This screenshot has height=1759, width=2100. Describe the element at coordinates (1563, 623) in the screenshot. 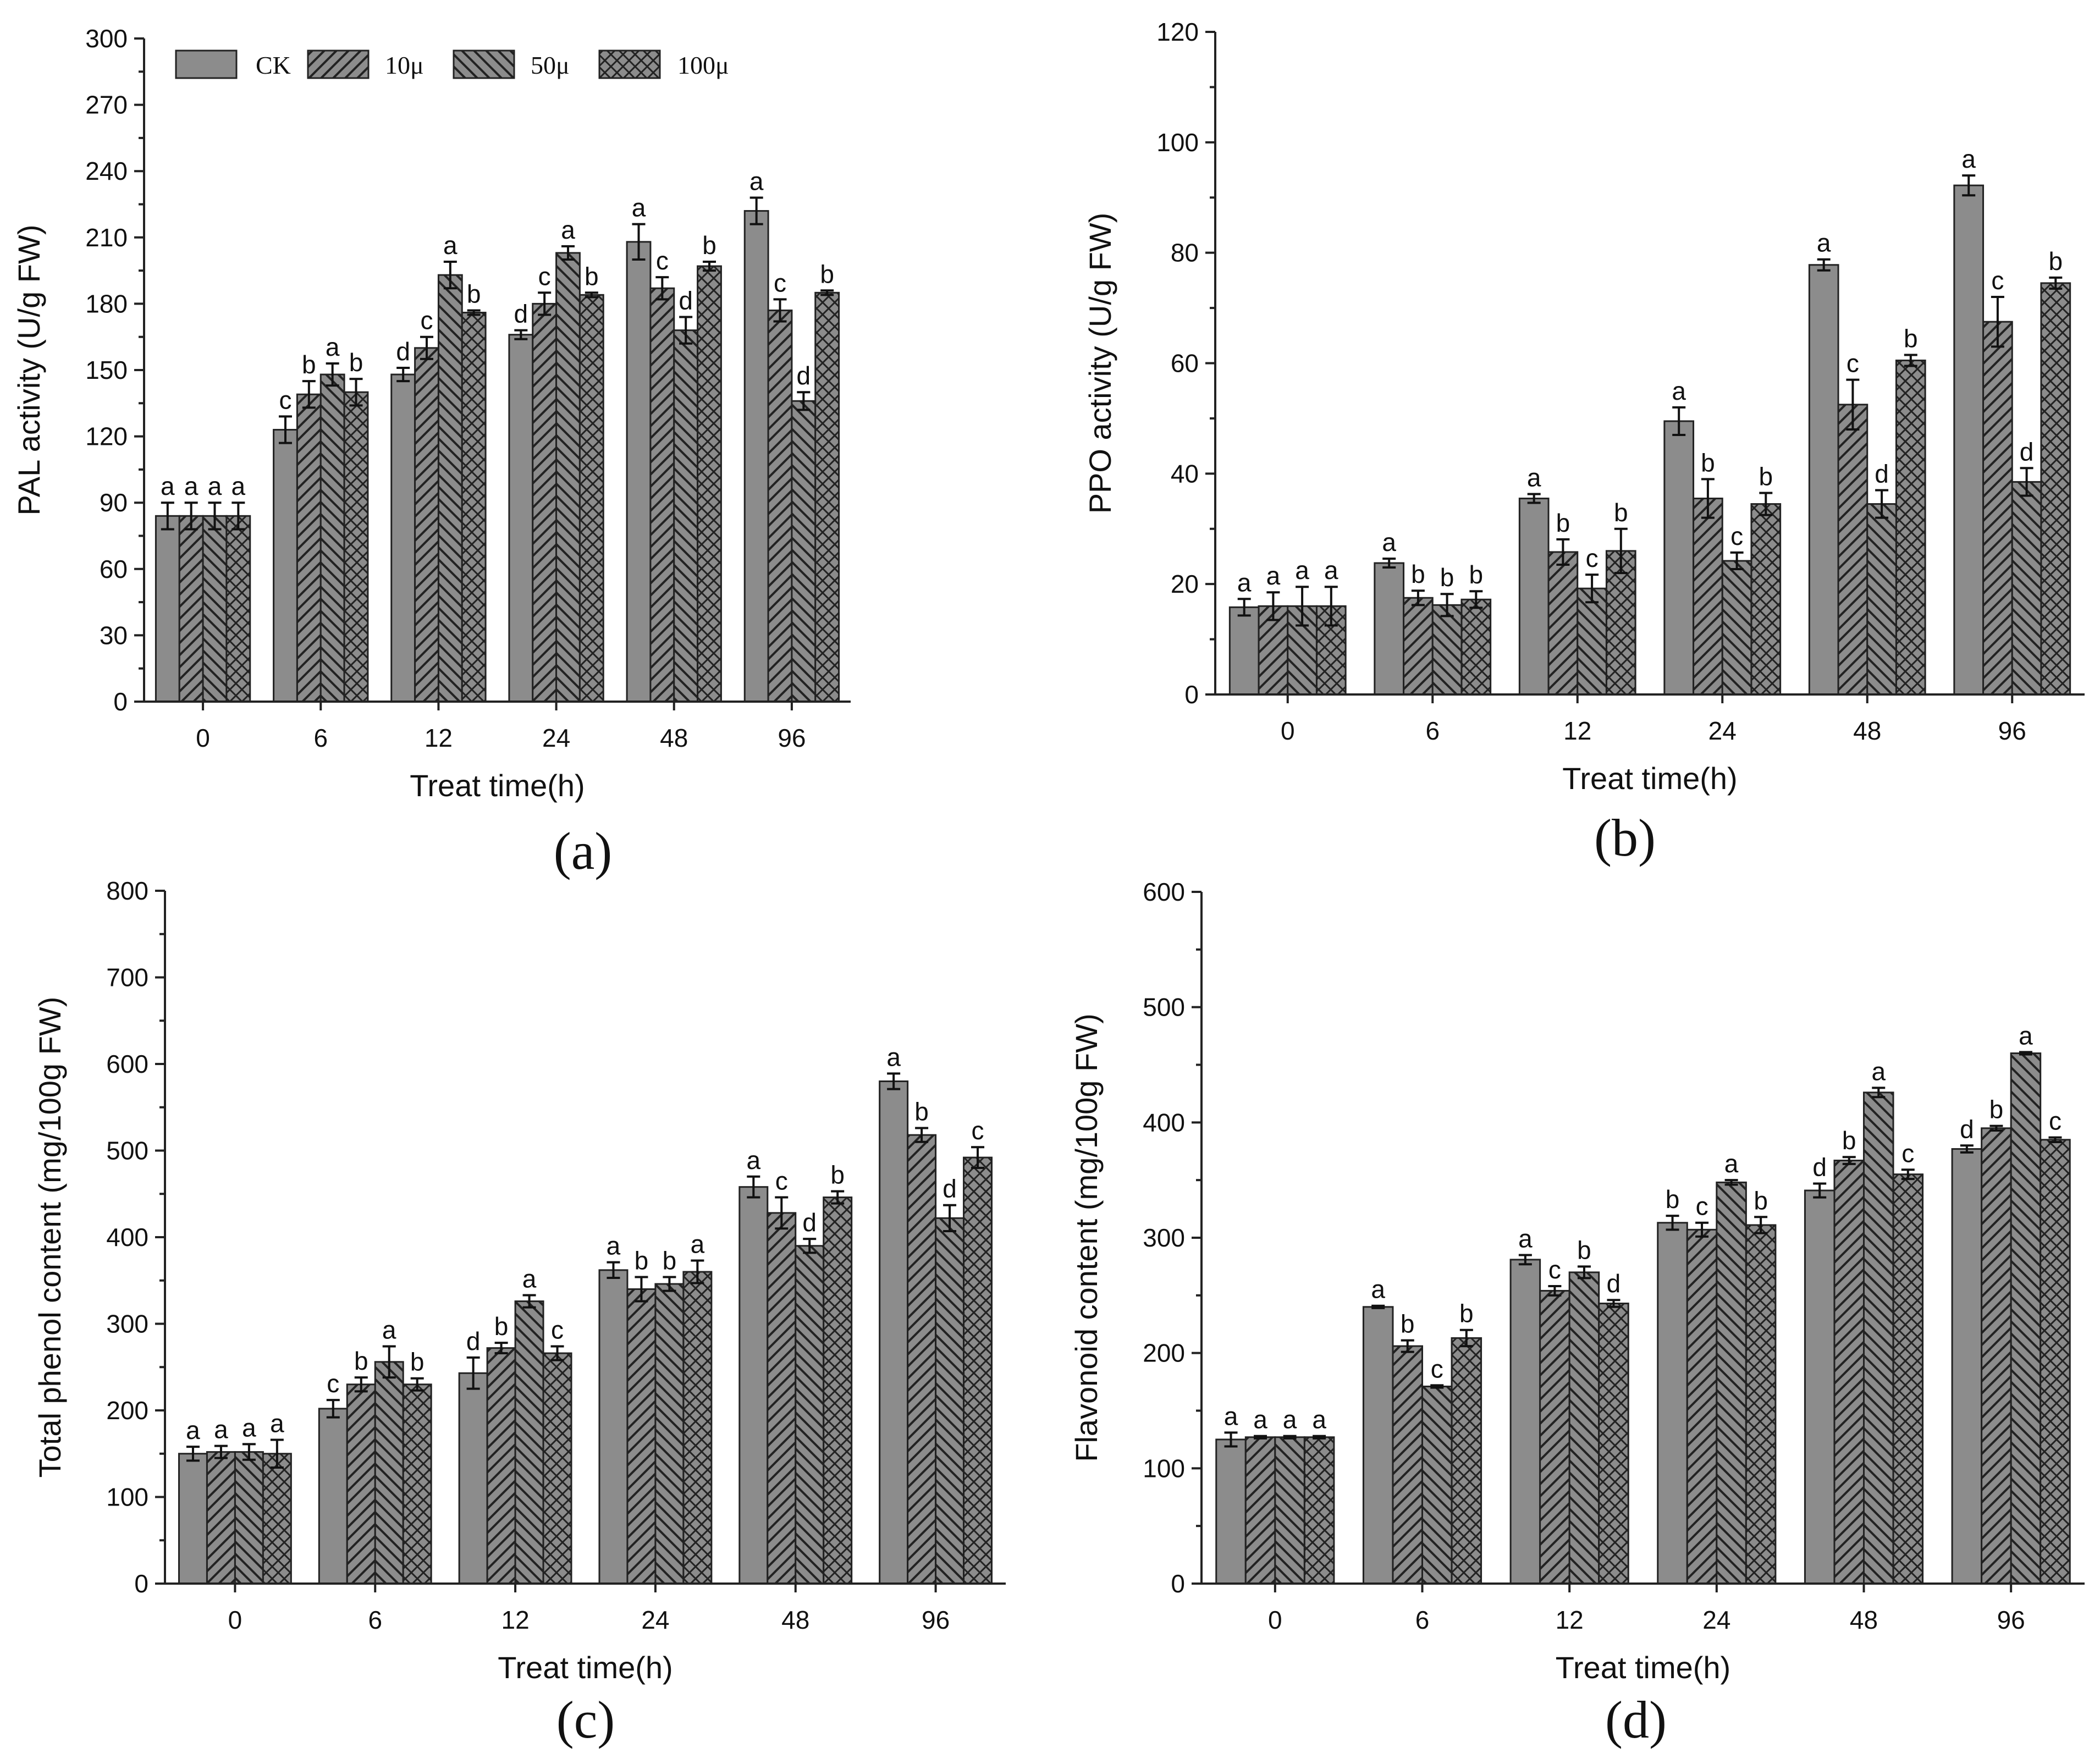

I see `bar-10μ-12h` at that location.